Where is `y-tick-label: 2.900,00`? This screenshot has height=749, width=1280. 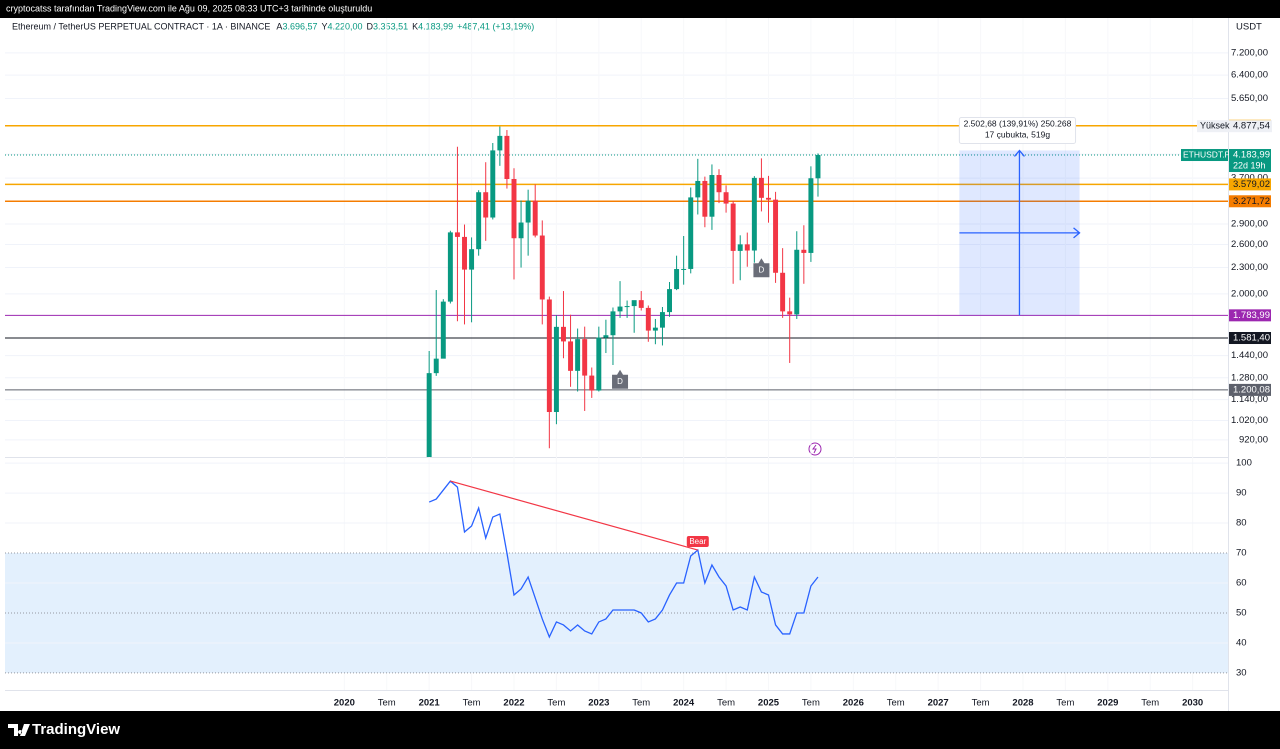
y-tick-label: 2.900,00 is located at coordinates (1249, 223).